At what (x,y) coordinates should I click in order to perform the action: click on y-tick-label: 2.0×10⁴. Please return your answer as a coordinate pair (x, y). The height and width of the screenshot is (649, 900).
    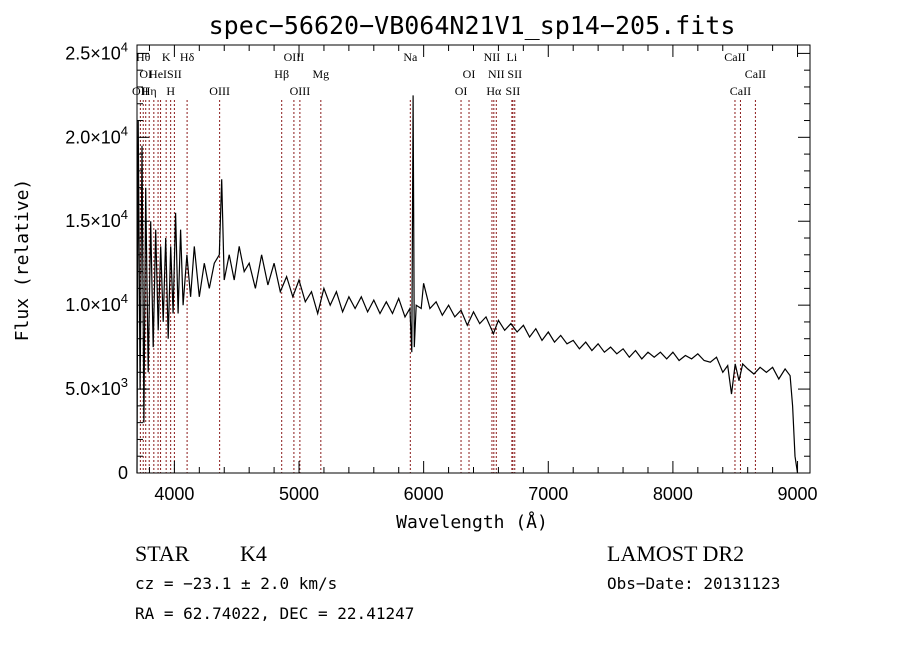
    Looking at the image, I should click on (96, 135).